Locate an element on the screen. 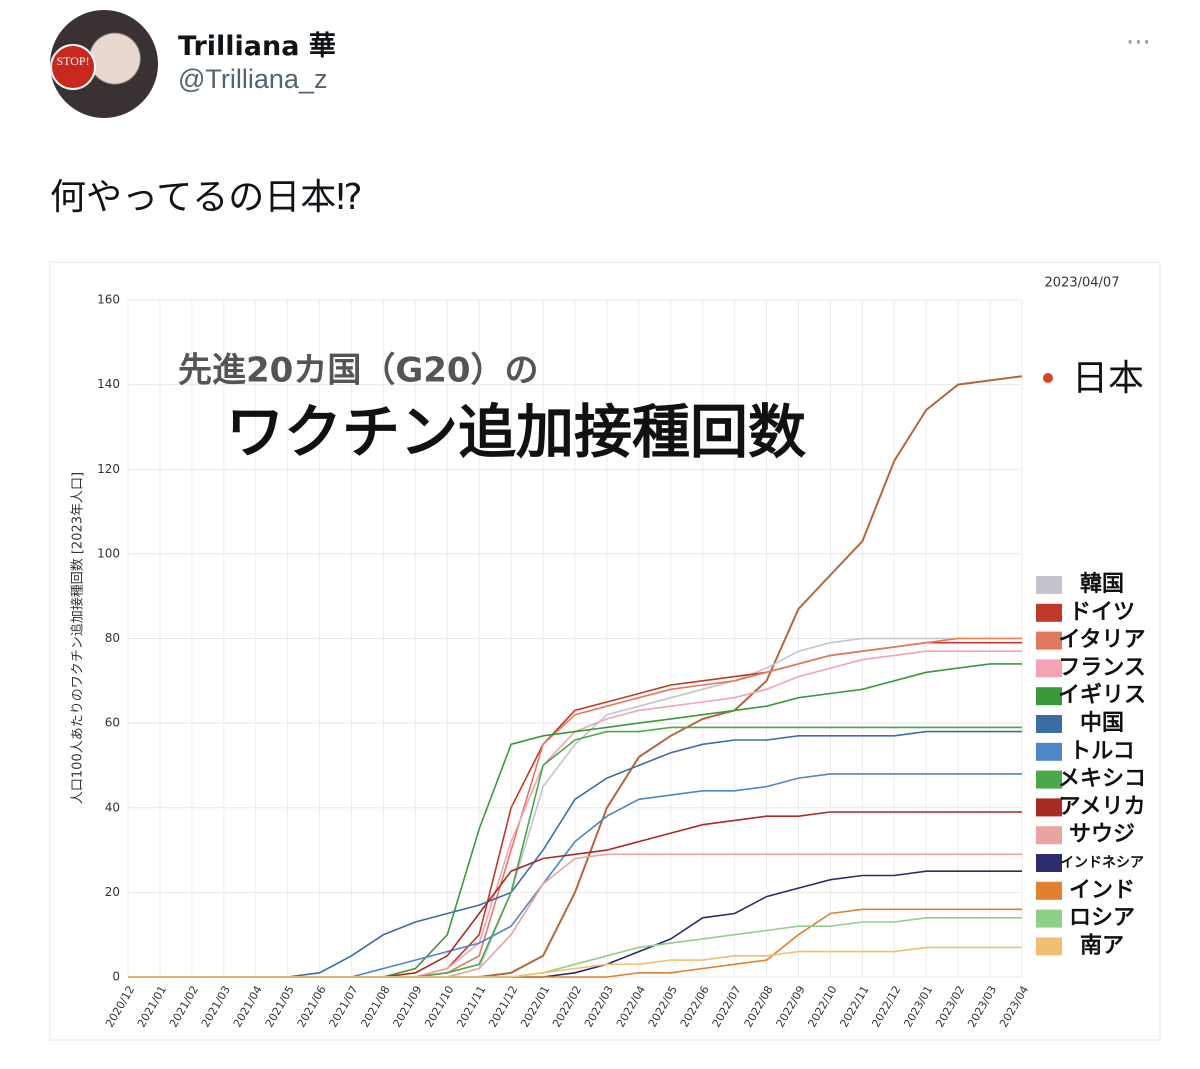  y-tick-label: 160 is located at coordinates (108, 300).